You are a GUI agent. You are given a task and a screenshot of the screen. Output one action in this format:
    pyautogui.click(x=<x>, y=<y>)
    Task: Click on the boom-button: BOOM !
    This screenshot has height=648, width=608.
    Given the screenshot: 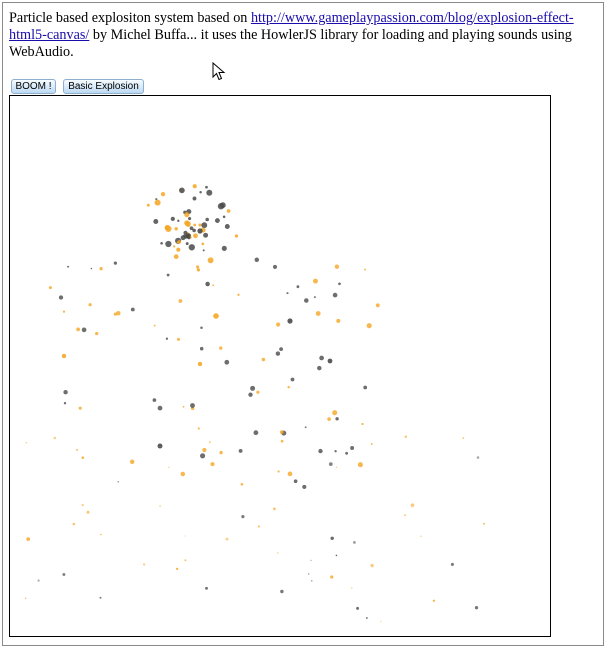 What is the action you would take?
    pyautogui.click(x=33, y=86)
    